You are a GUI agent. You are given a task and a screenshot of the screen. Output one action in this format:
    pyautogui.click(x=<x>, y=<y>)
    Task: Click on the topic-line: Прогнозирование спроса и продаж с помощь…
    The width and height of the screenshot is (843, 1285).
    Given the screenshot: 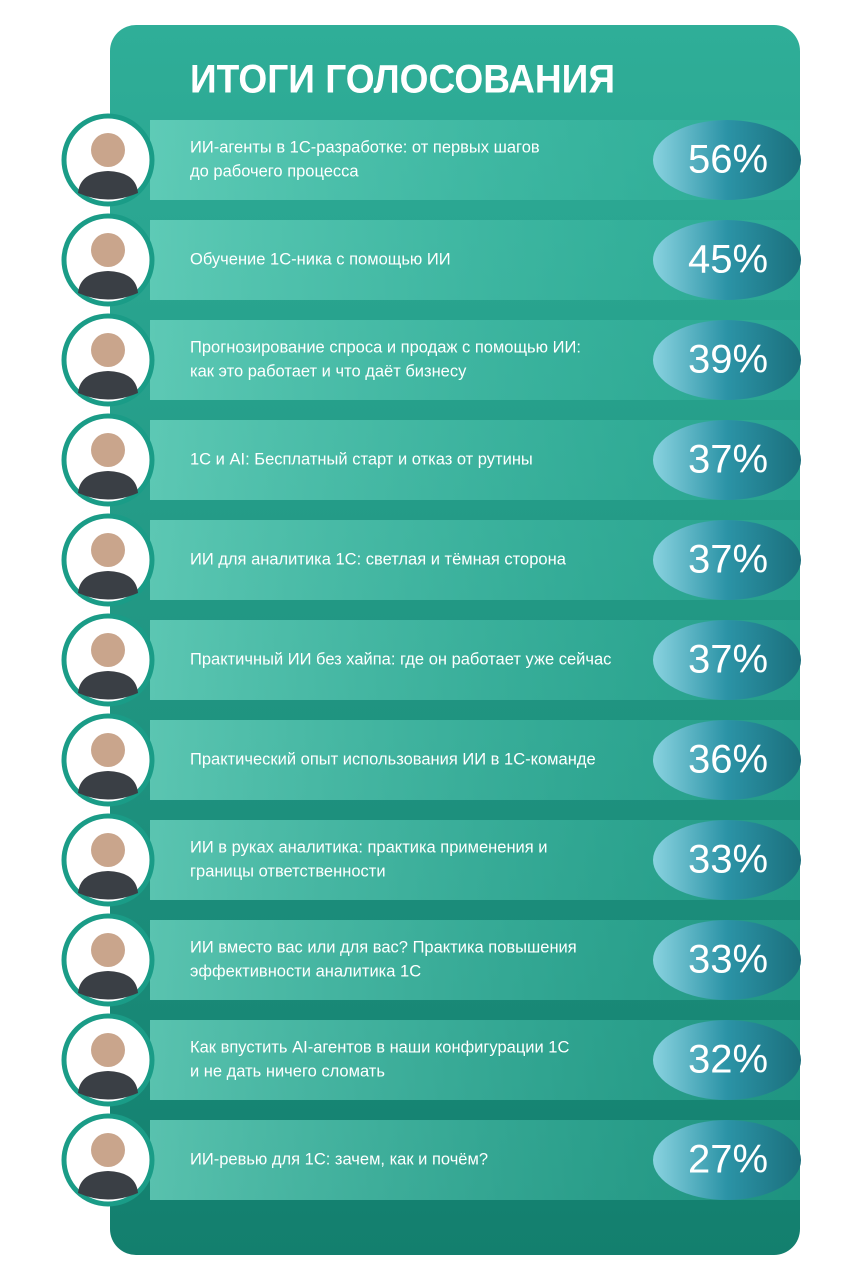 What is the action you would take?
    pyautogui.click(x=385, y=347)
    